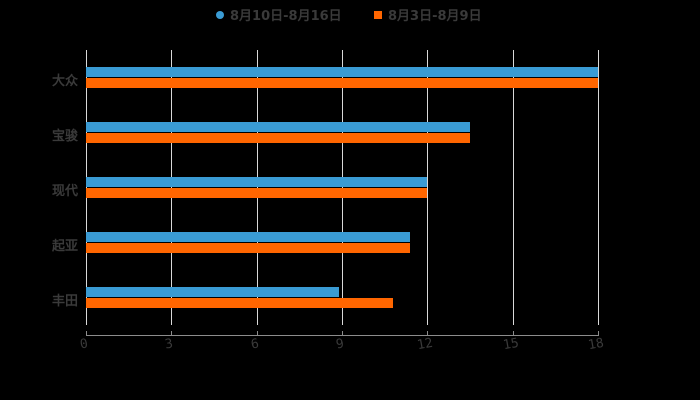 The height and width of the screenshot is (400, 700). What do you see at coordinates (425, 344) in the screenshot?
I see `x-tick-label: 12` at bounding box center [425, 344].